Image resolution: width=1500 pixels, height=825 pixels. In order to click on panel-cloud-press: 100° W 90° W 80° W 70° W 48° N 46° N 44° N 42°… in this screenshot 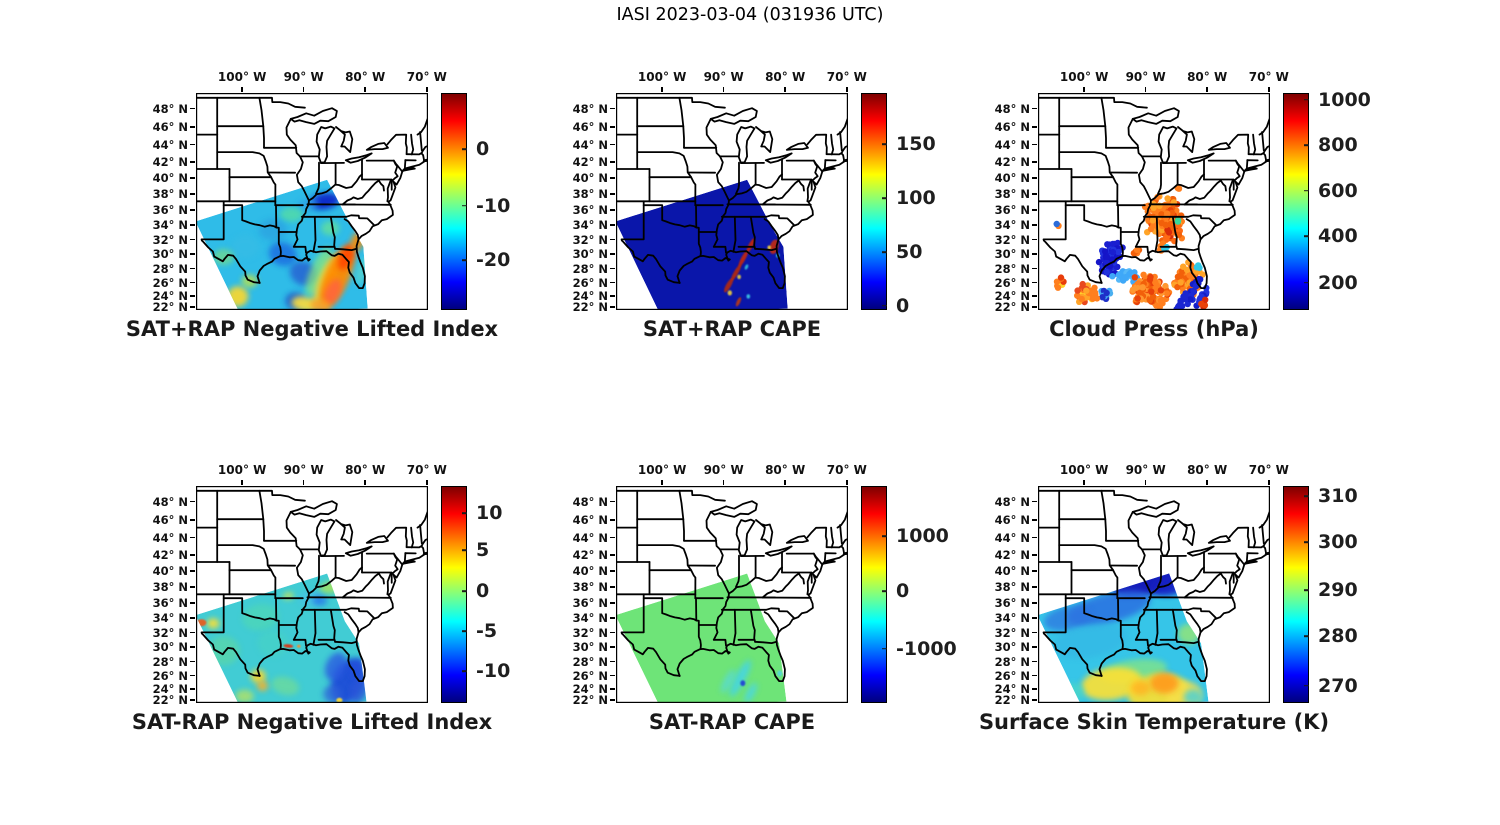, I will do `click(1183, 205)`.